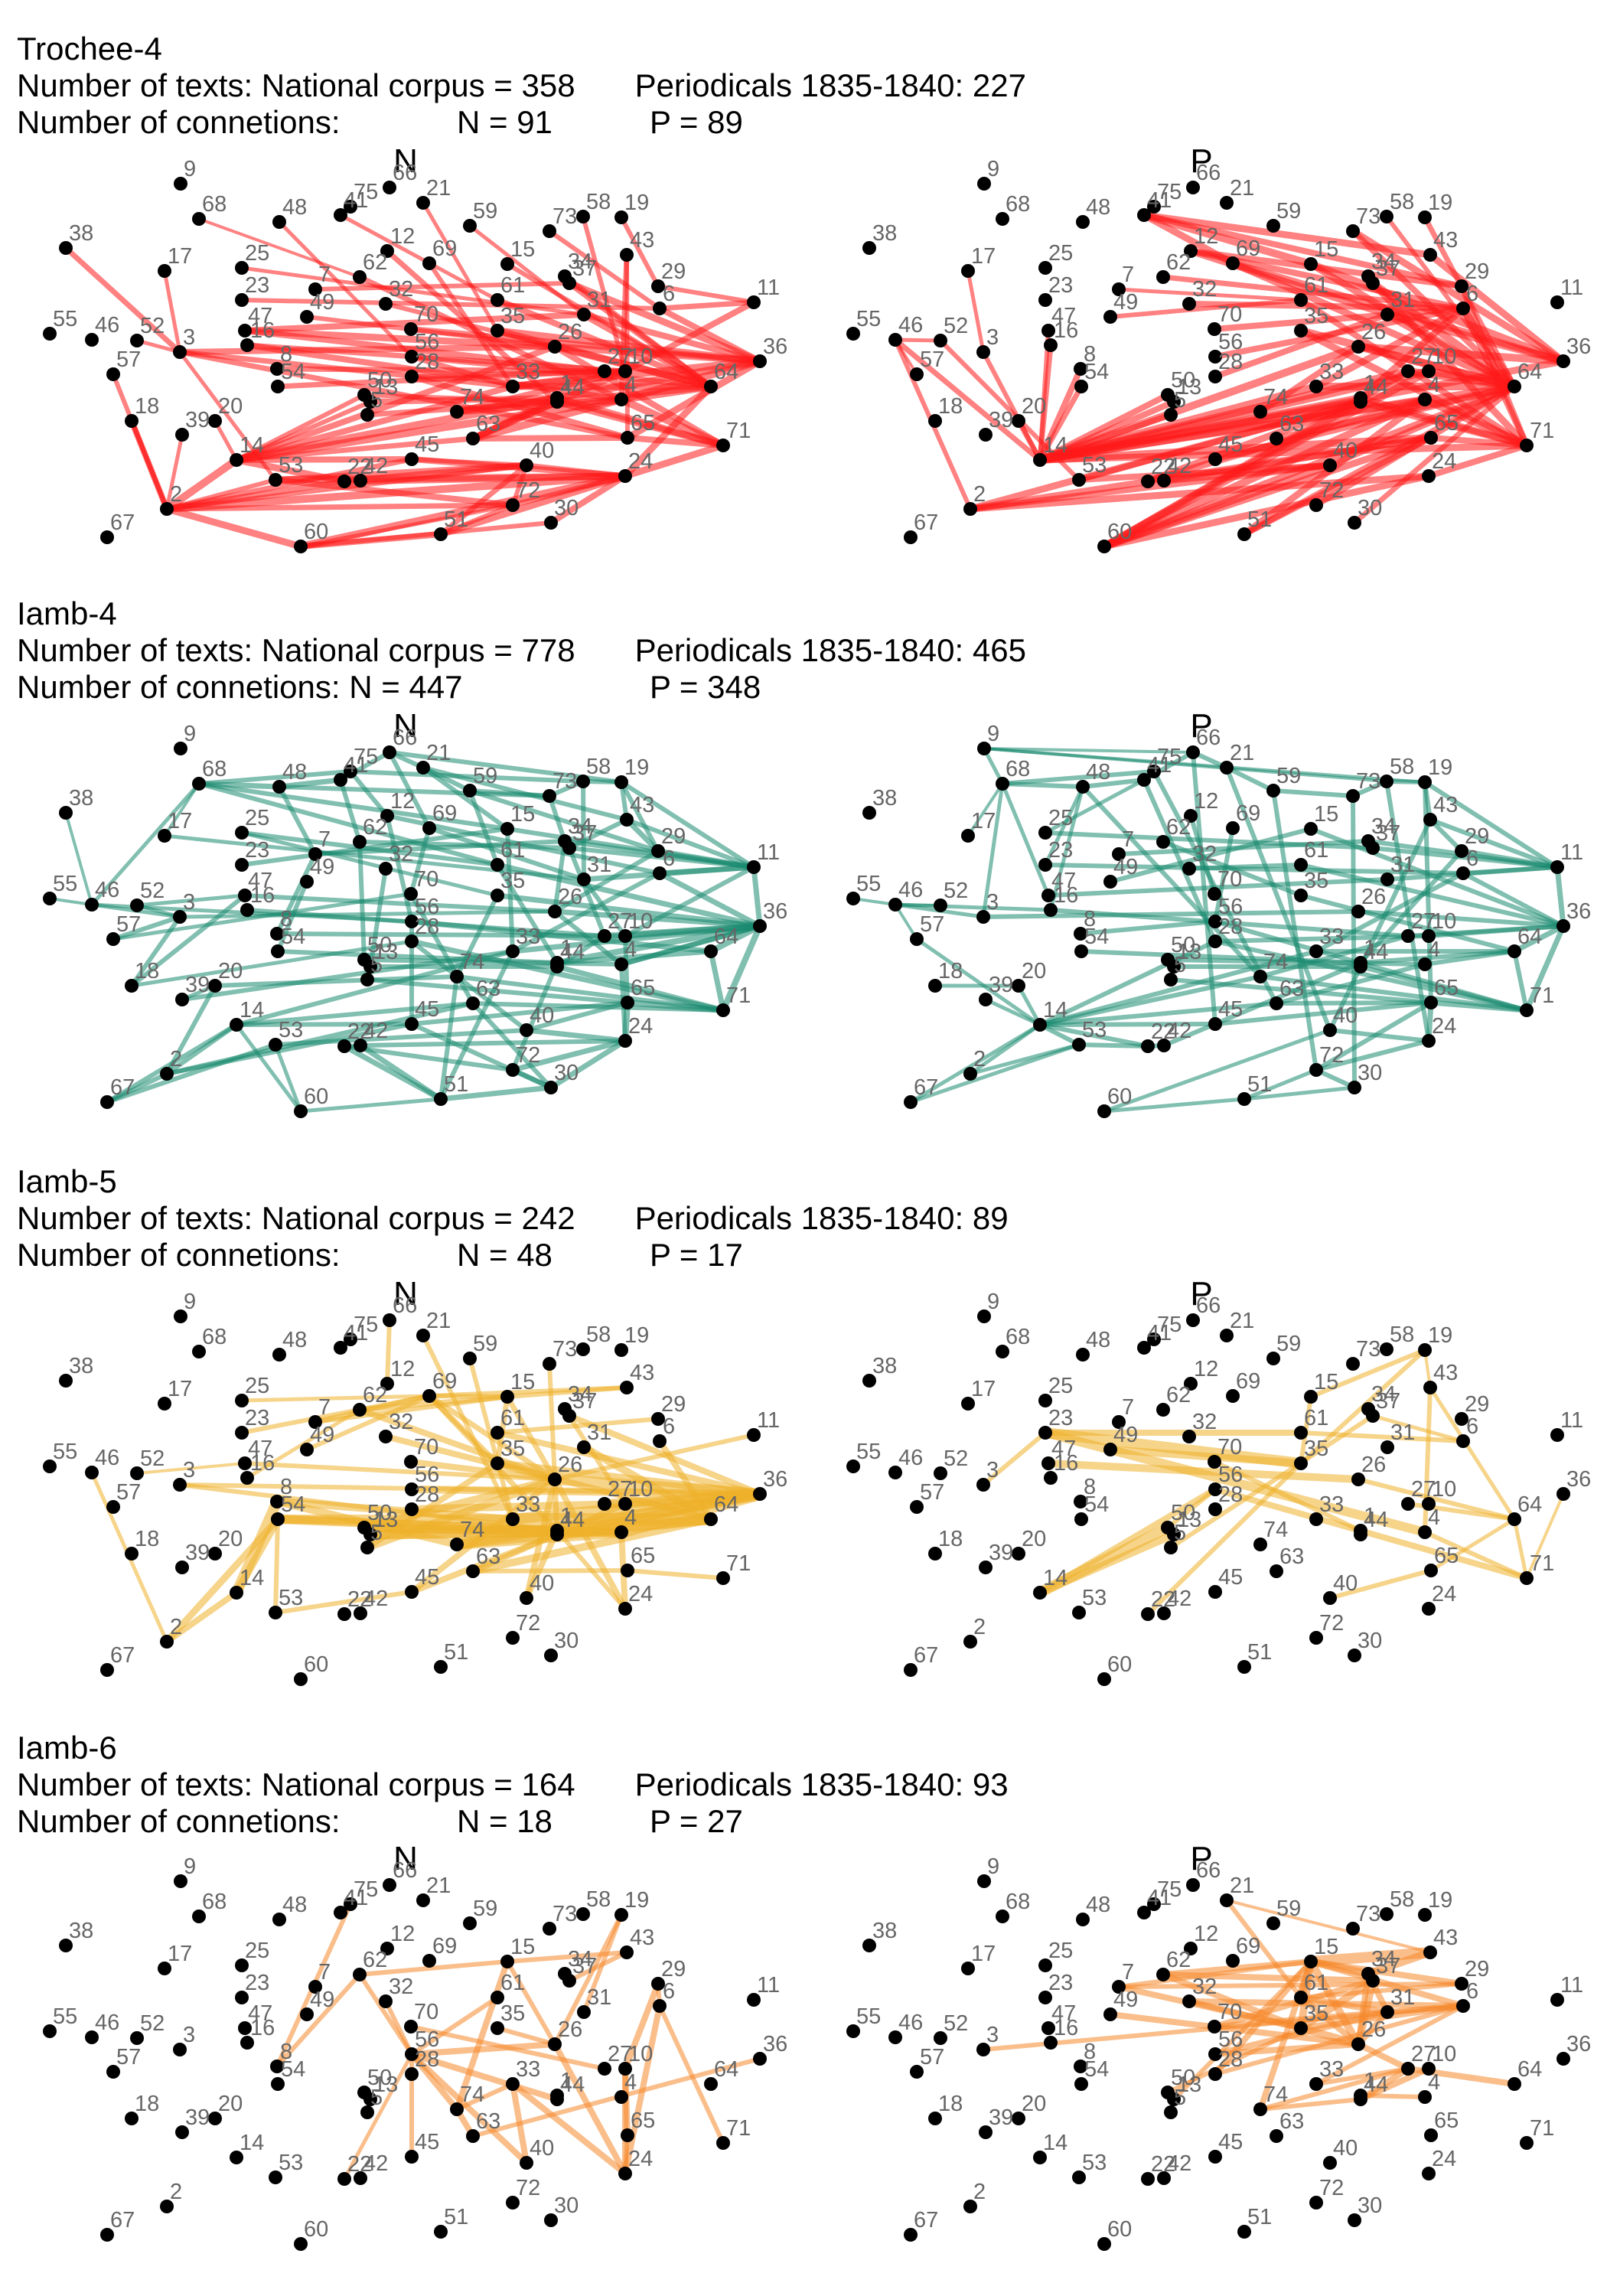 This screenshot has width=1607, height=2296. What do you see at coordinates (1529, 1504) in the screenshot?
I see `node-label-64: 64` at bounding box center [1529, 1504].